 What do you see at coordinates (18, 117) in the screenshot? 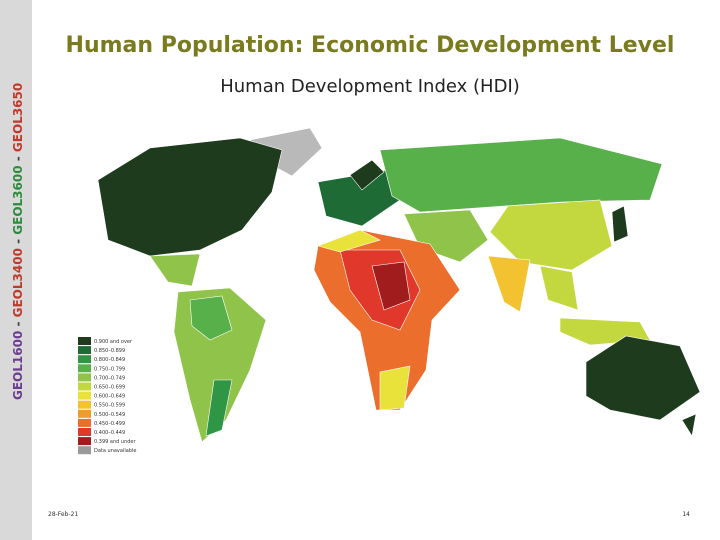
I see `side-label-part: GEOL3650` at bounding box center [18, 117].